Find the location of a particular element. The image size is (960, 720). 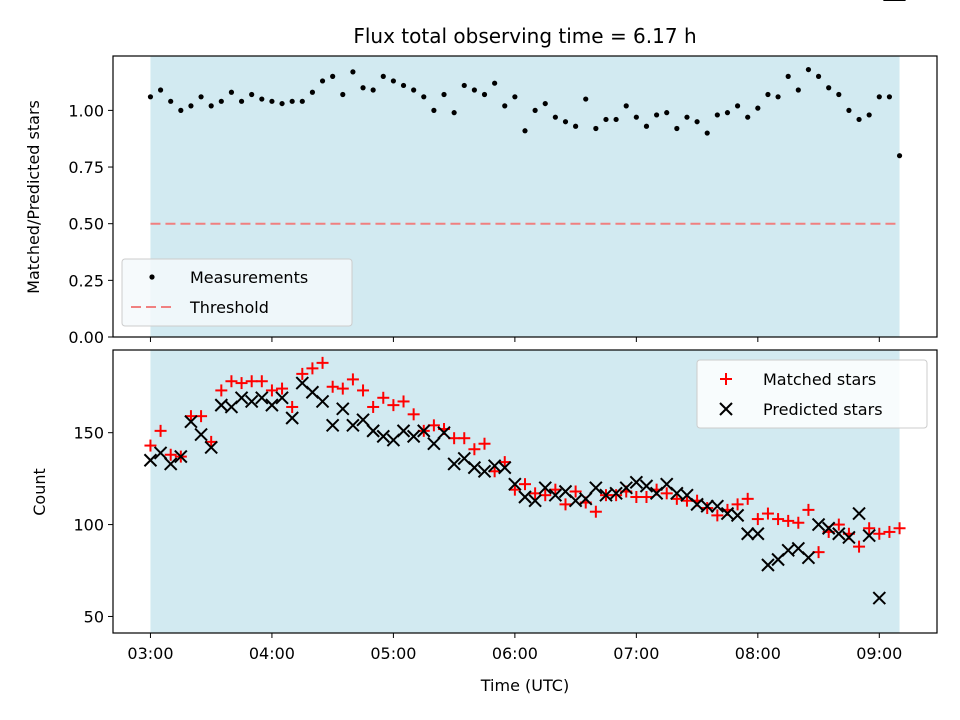

bottom-x-tick-label: 09:00 is located at coordinates (879, 653).